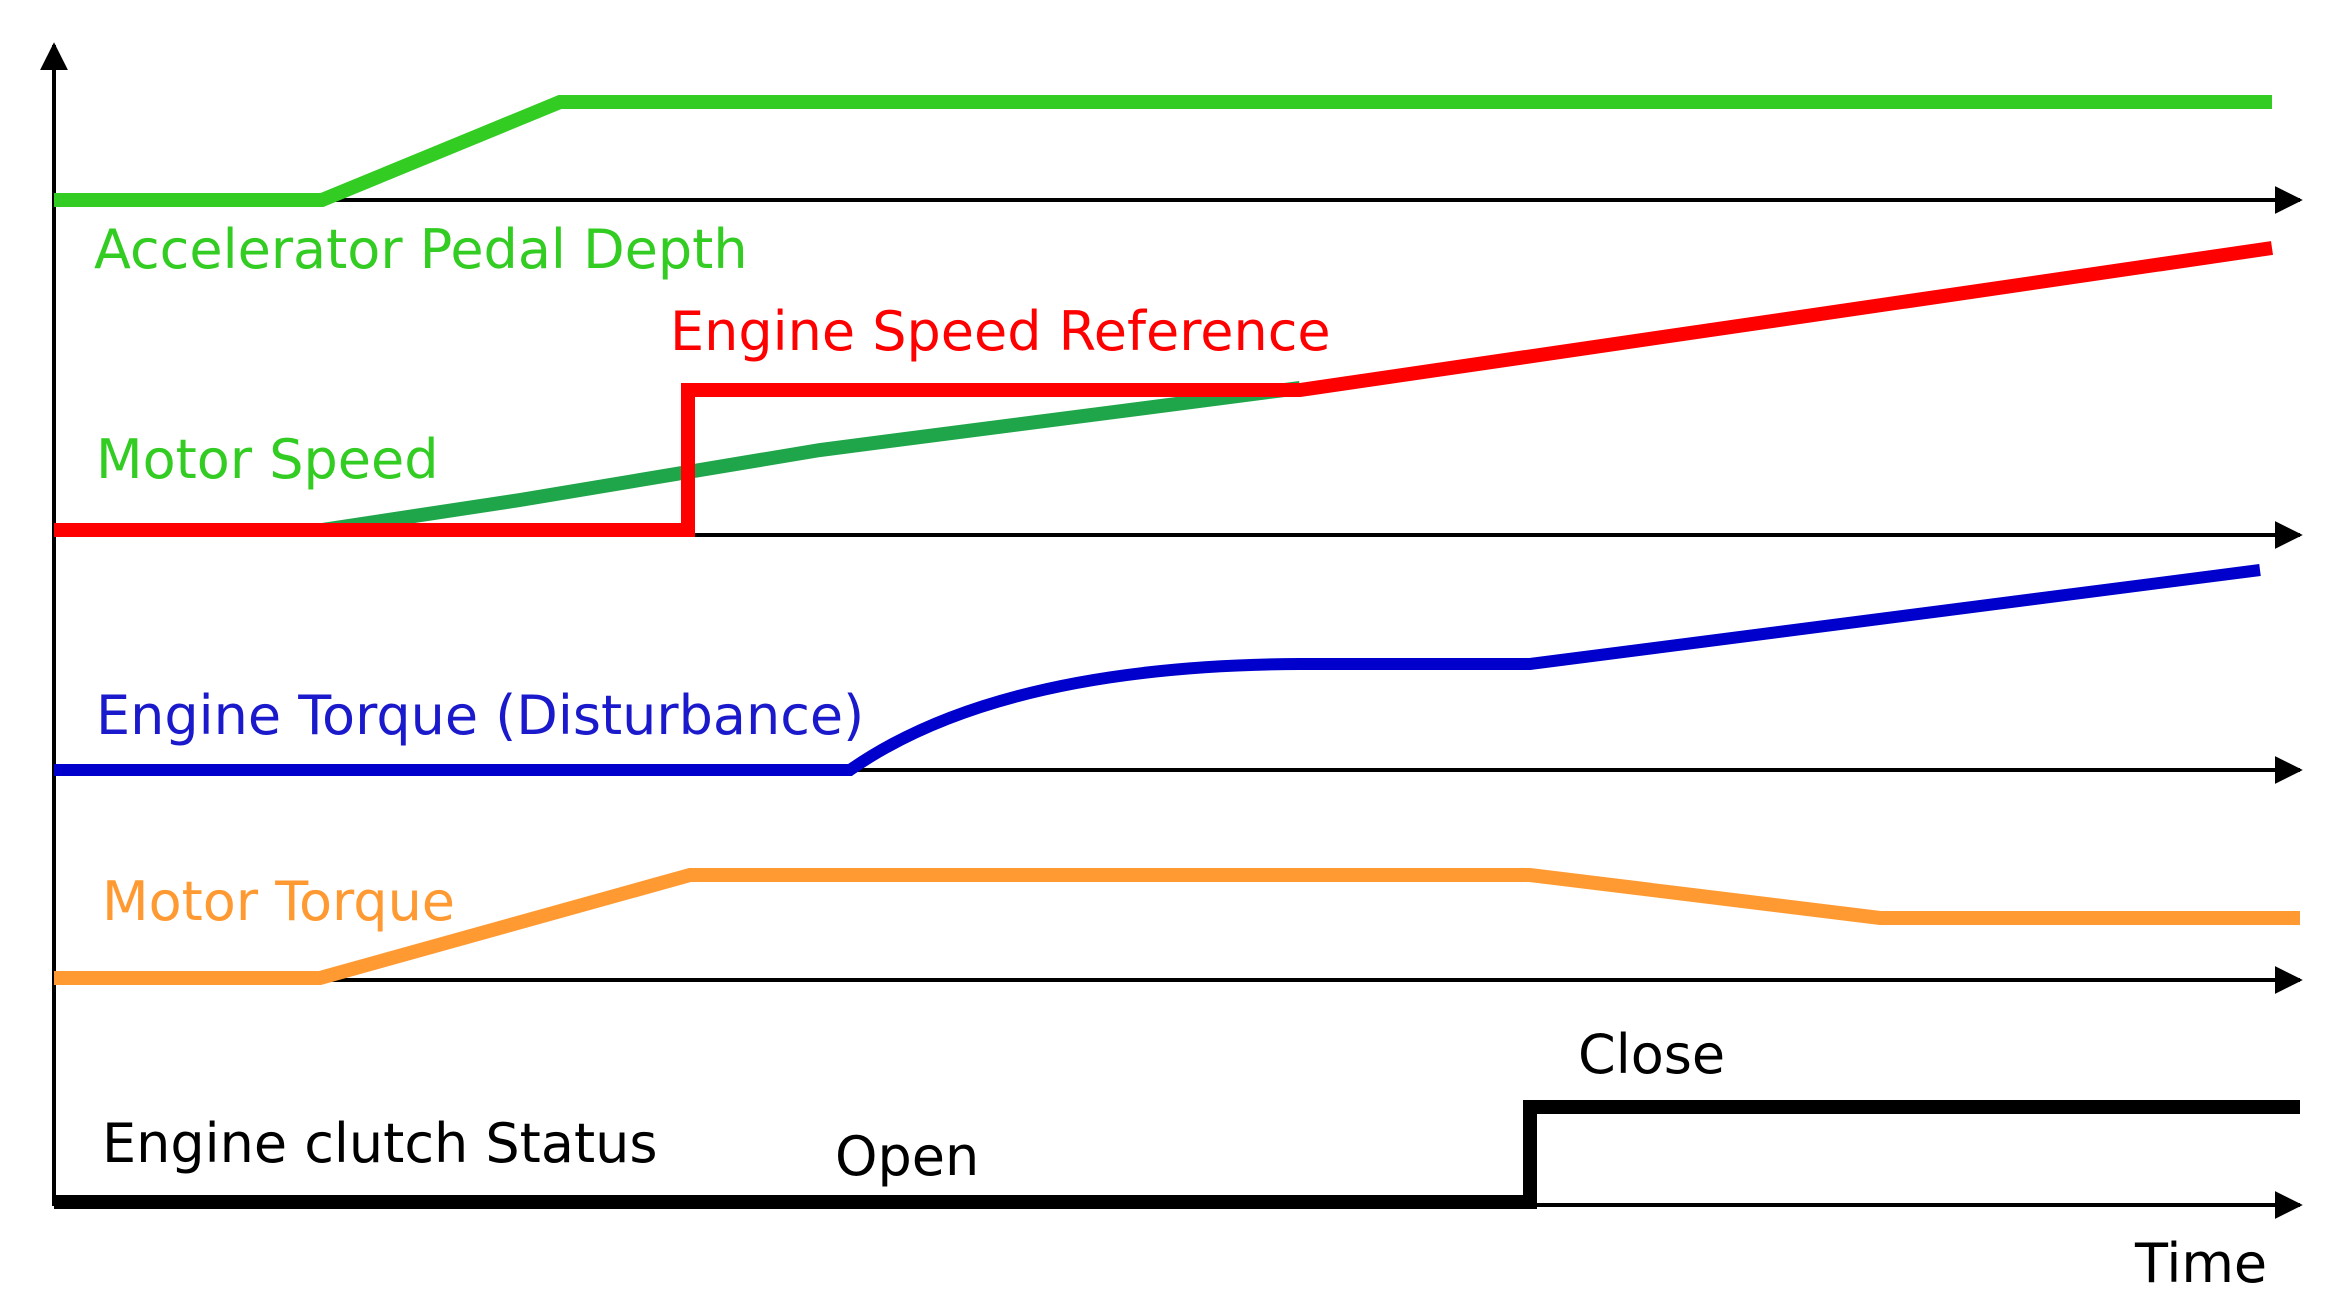  I want to click on accelerator-pedal-line, so click(1163, 151).